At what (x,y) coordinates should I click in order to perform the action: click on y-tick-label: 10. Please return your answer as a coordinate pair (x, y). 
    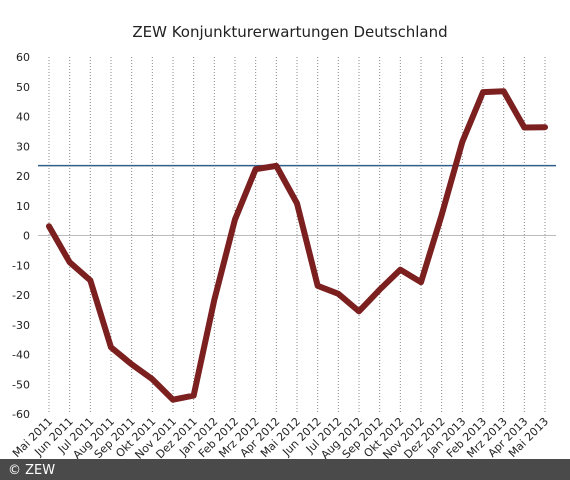
    Looking at the image, I should click on (23, 206).